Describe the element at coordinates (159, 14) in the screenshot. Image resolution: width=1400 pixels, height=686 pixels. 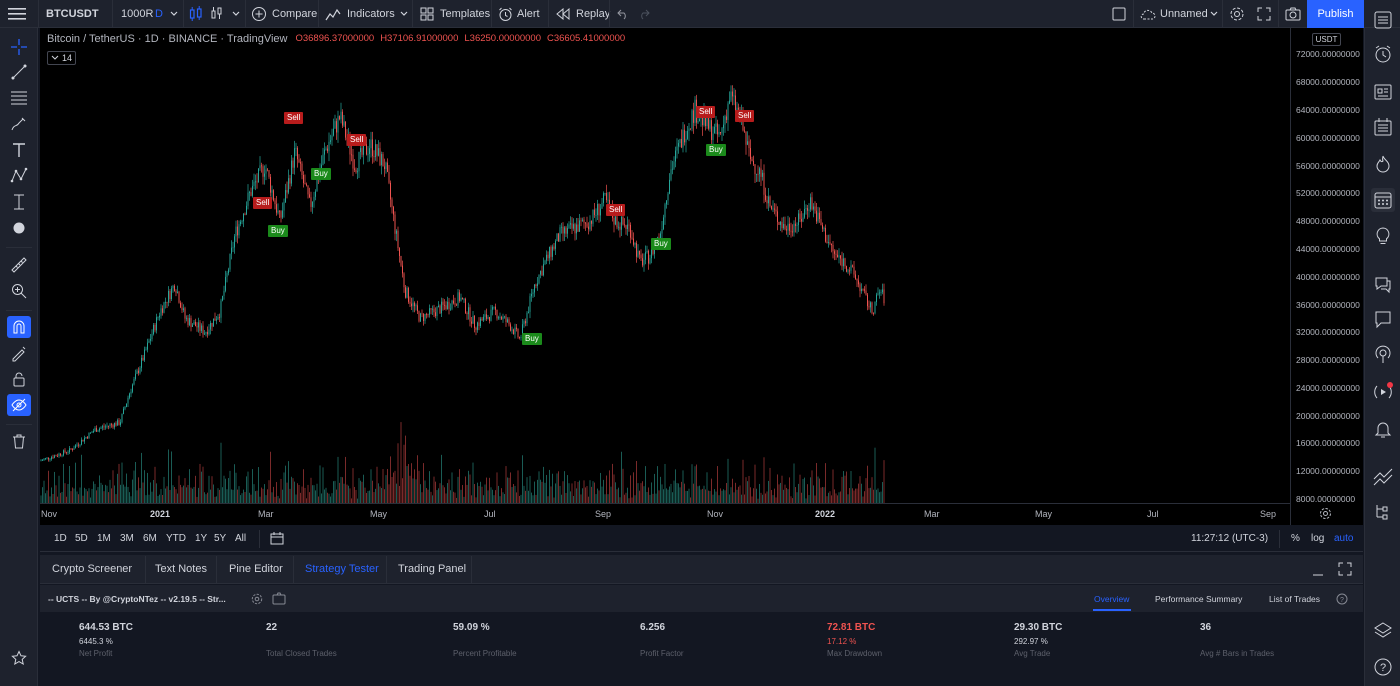
I see `interval-button: D` at that location.